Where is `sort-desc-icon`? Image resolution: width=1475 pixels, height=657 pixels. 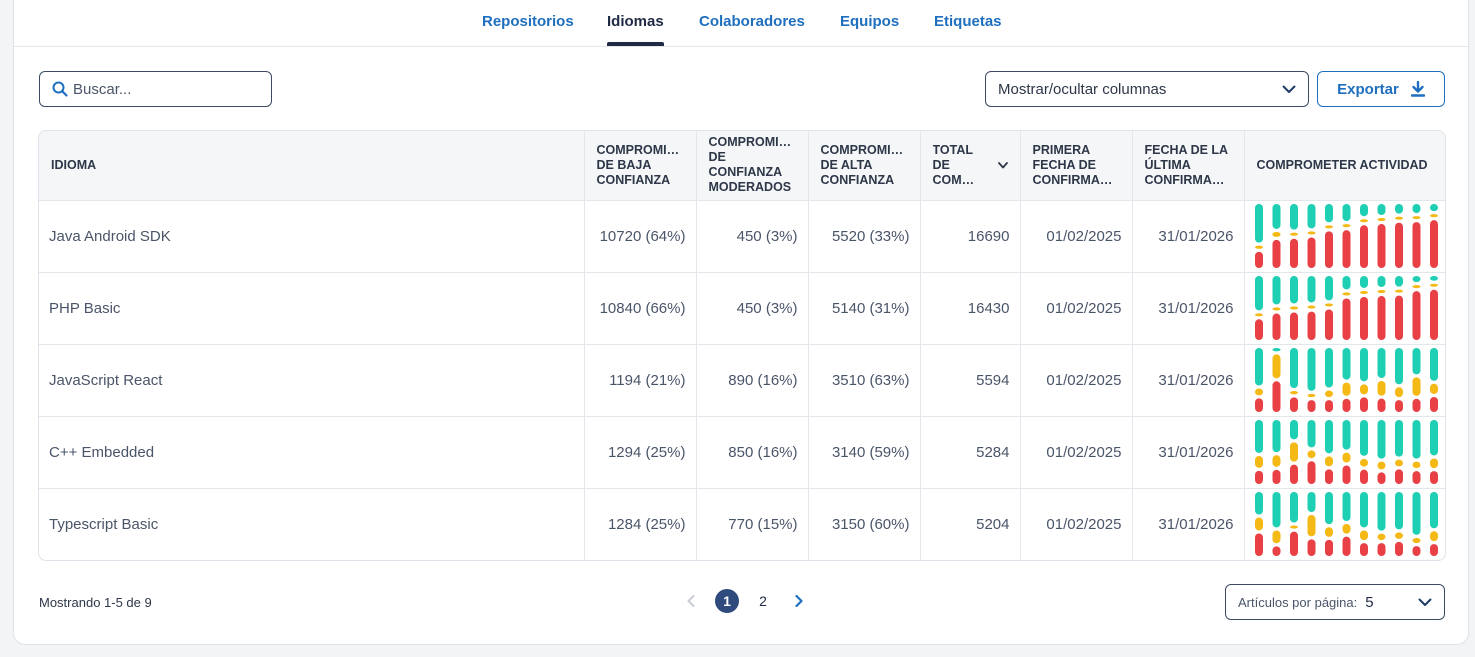 sort-desc-icon is located at coordinates (1002, 165).